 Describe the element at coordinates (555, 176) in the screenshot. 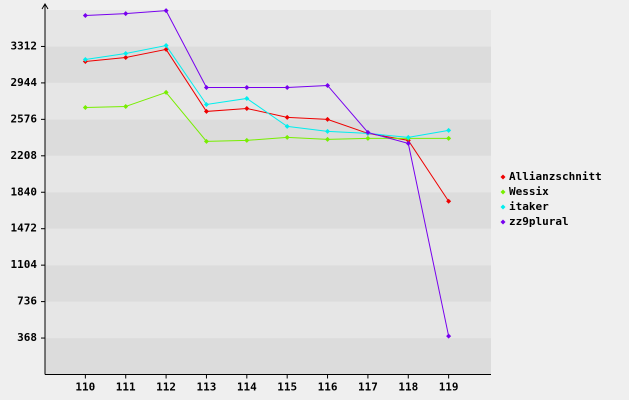

I see `legend-label: Allianzschnitt` at that location.